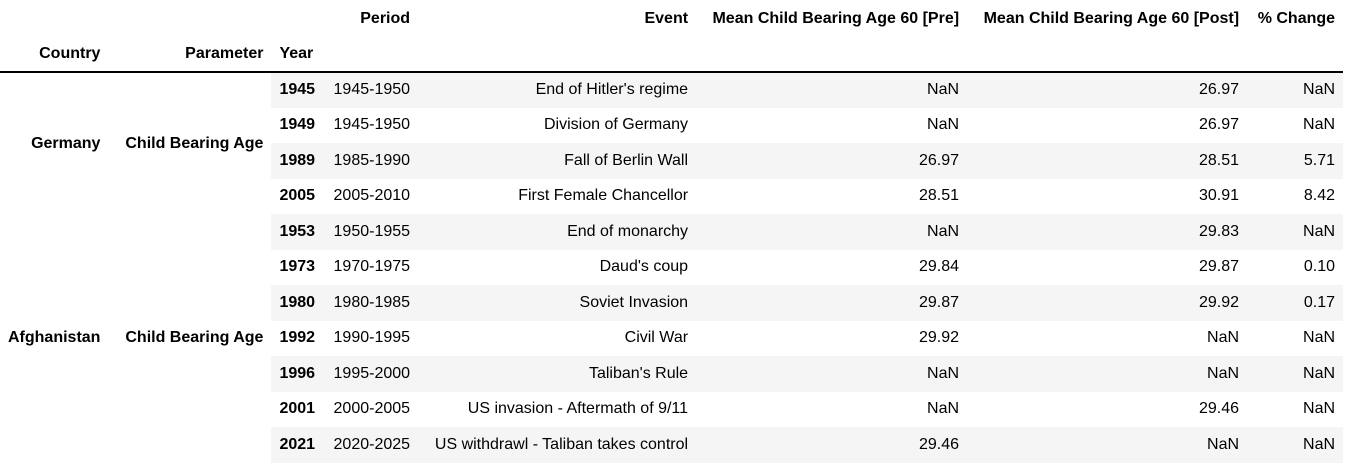 The image size is (1349, 476). Describe the element at coordinates (70, 53) in the screenshot. I see `index-name-country: Country` at that location.